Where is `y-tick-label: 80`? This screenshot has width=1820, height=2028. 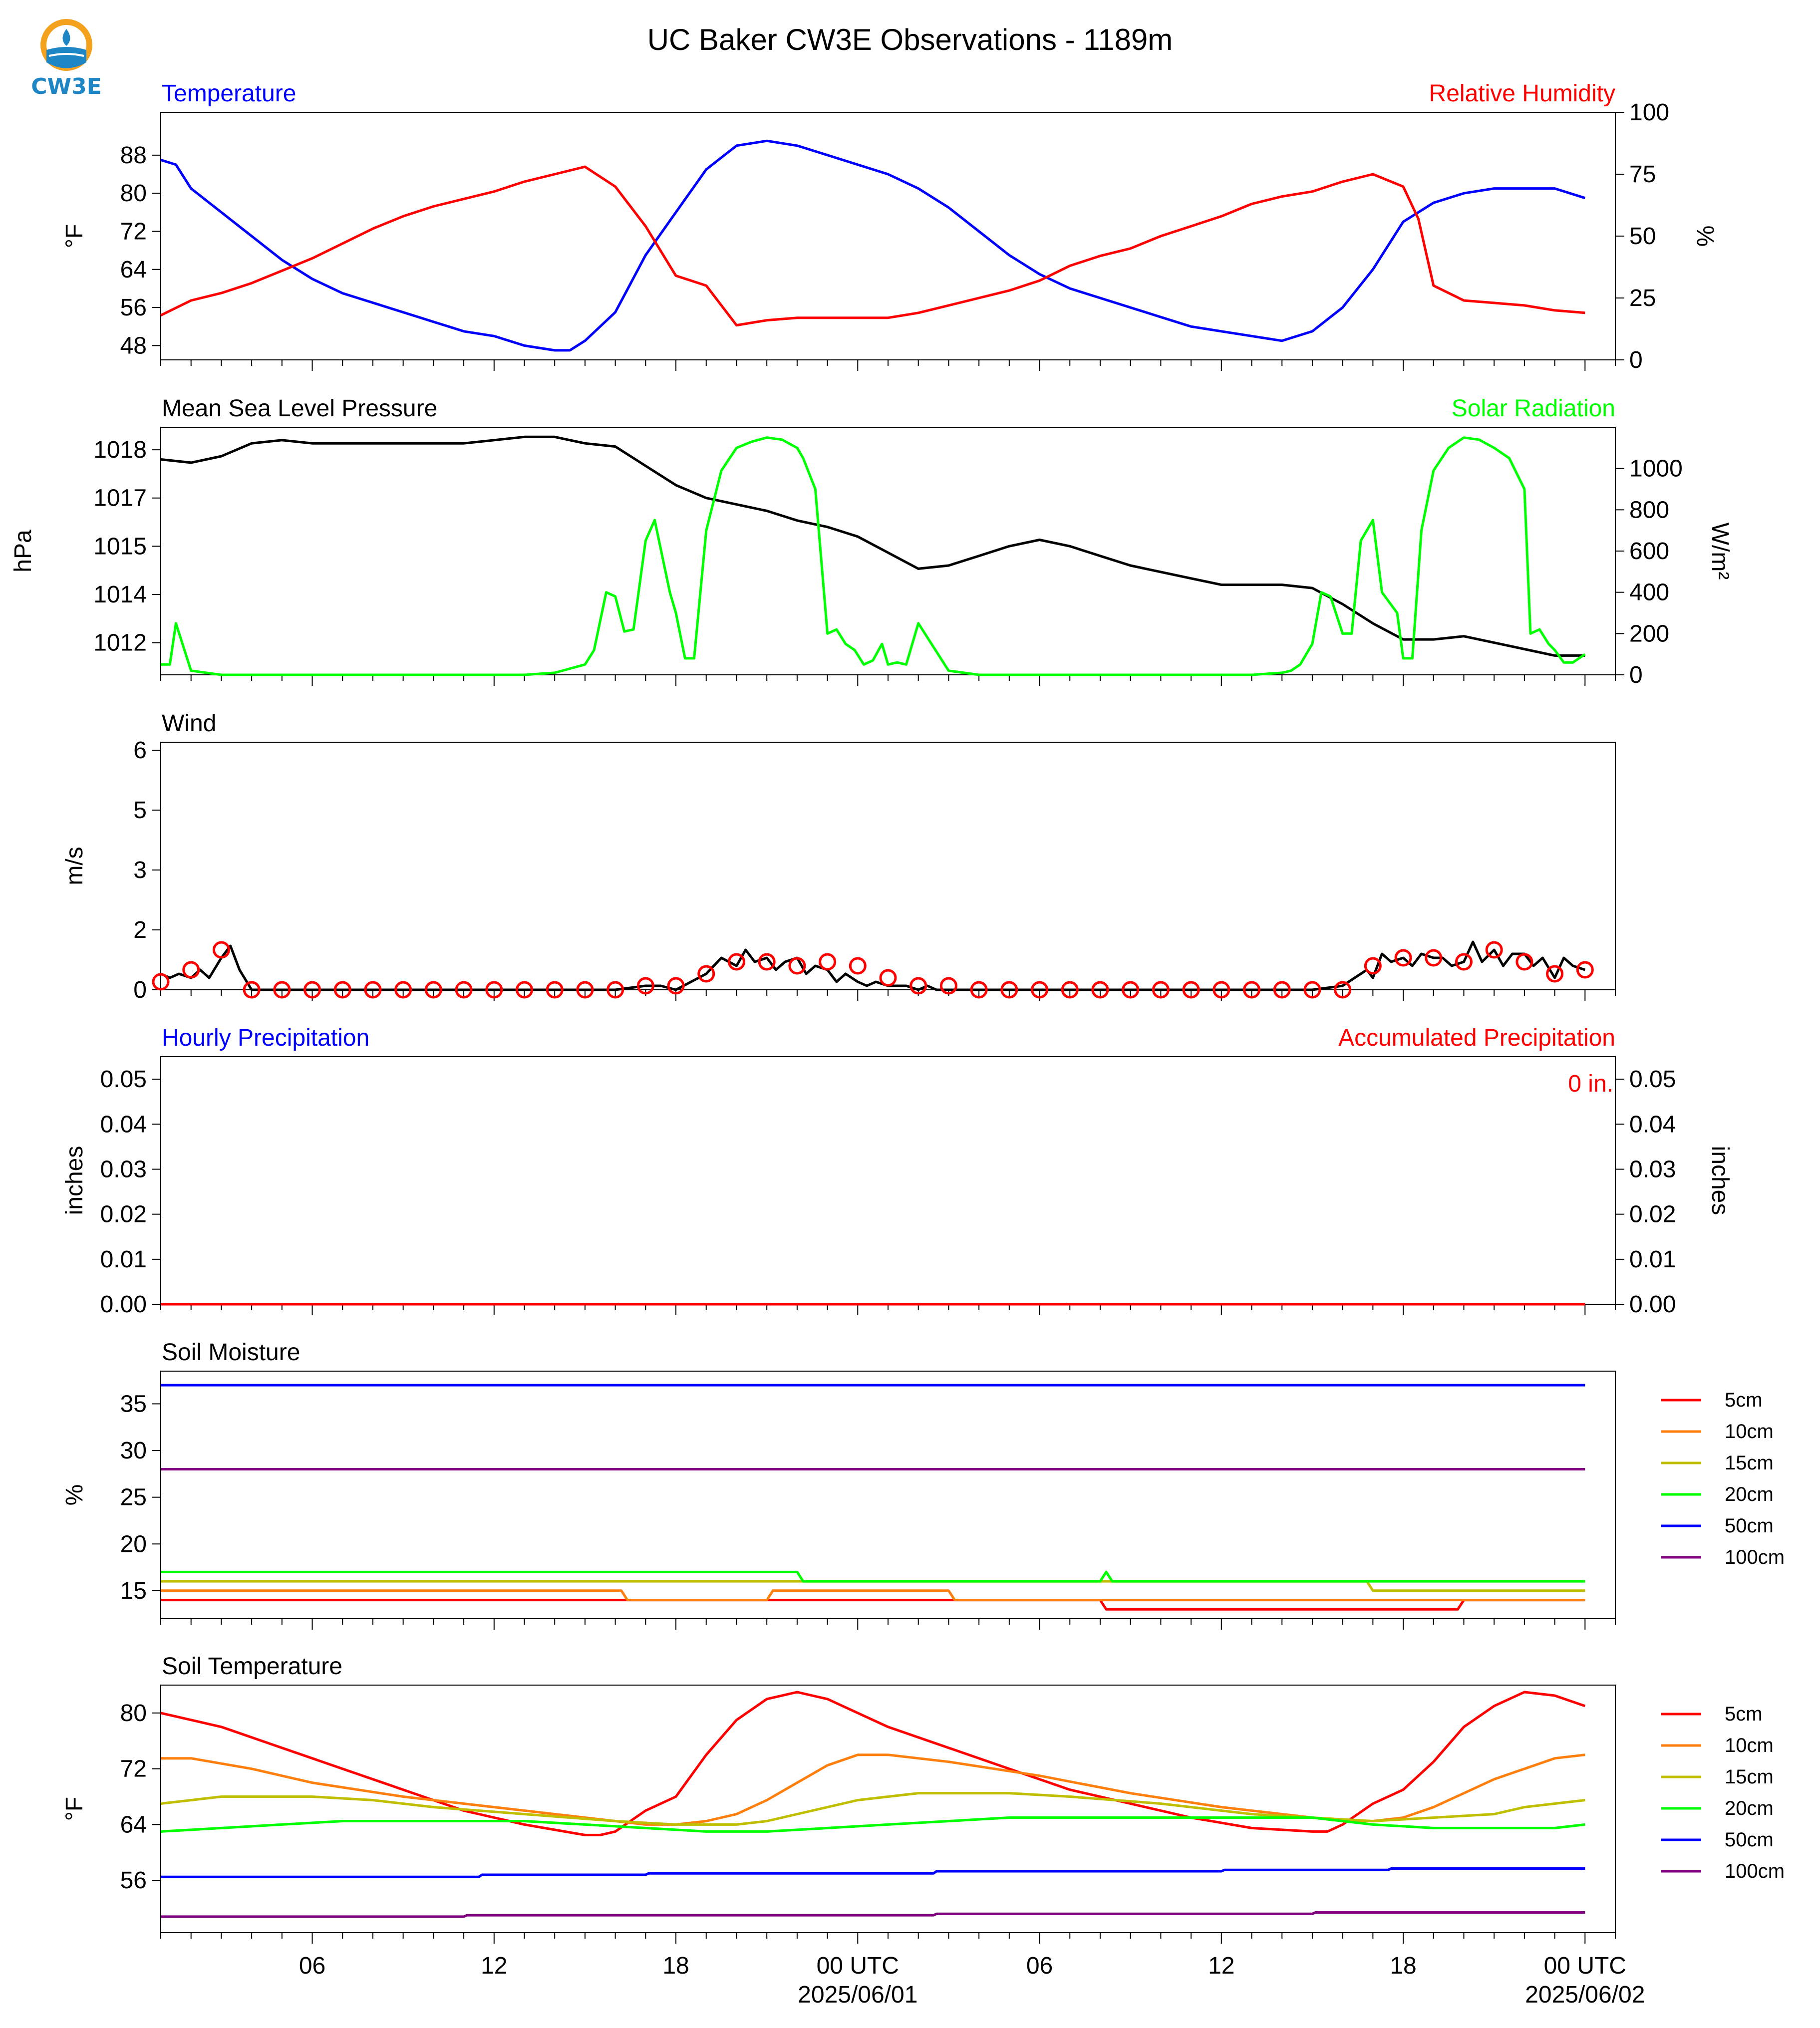
y-tick-label: 80 is located at coordinates (133, 1713).